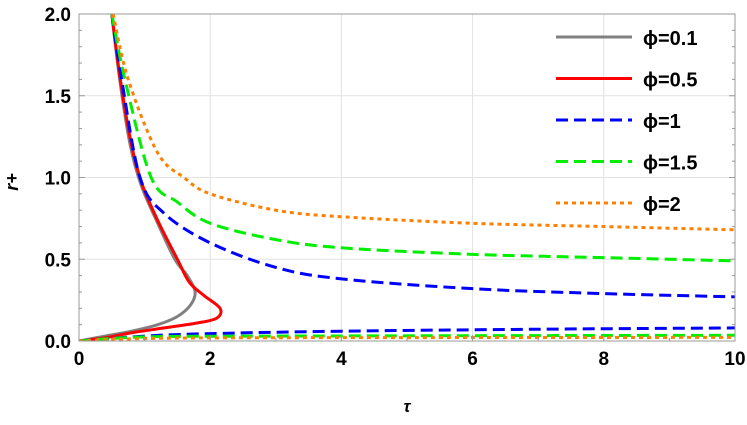  What do you see at coordinates (341, 359) in the screenshot?
I see `x-tick-label: 4` at bounding box center [341, 359].